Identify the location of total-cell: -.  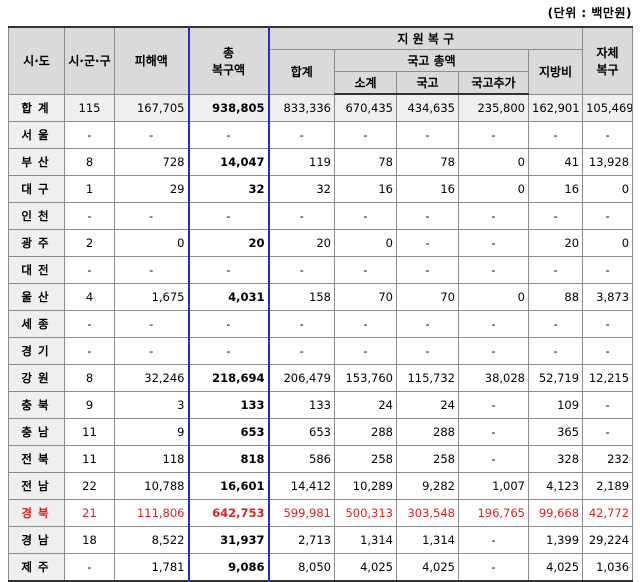
(228, 135).